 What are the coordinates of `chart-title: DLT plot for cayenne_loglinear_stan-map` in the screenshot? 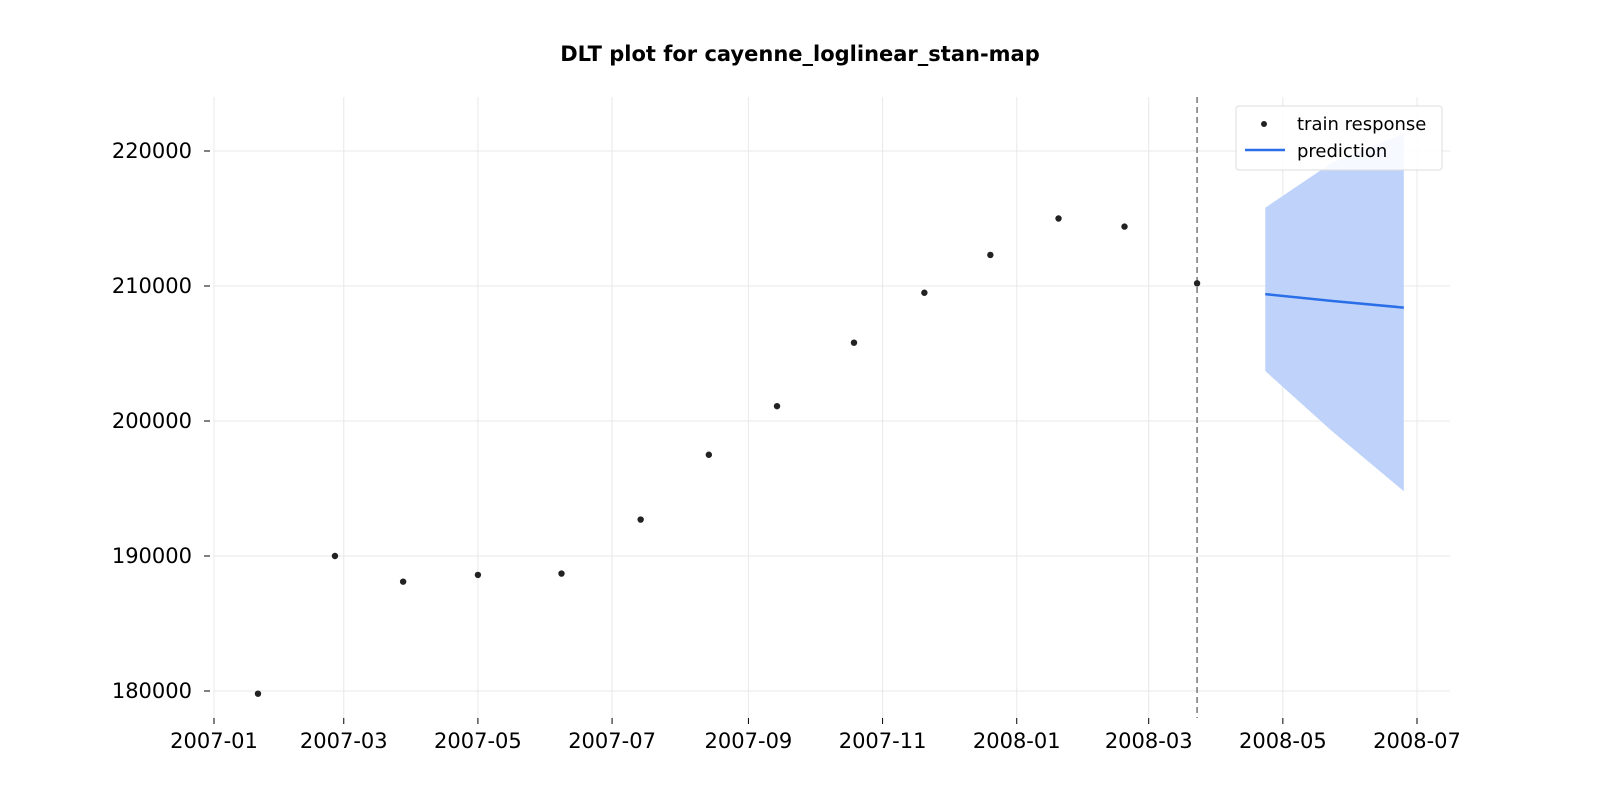 It's located at (800, 54).